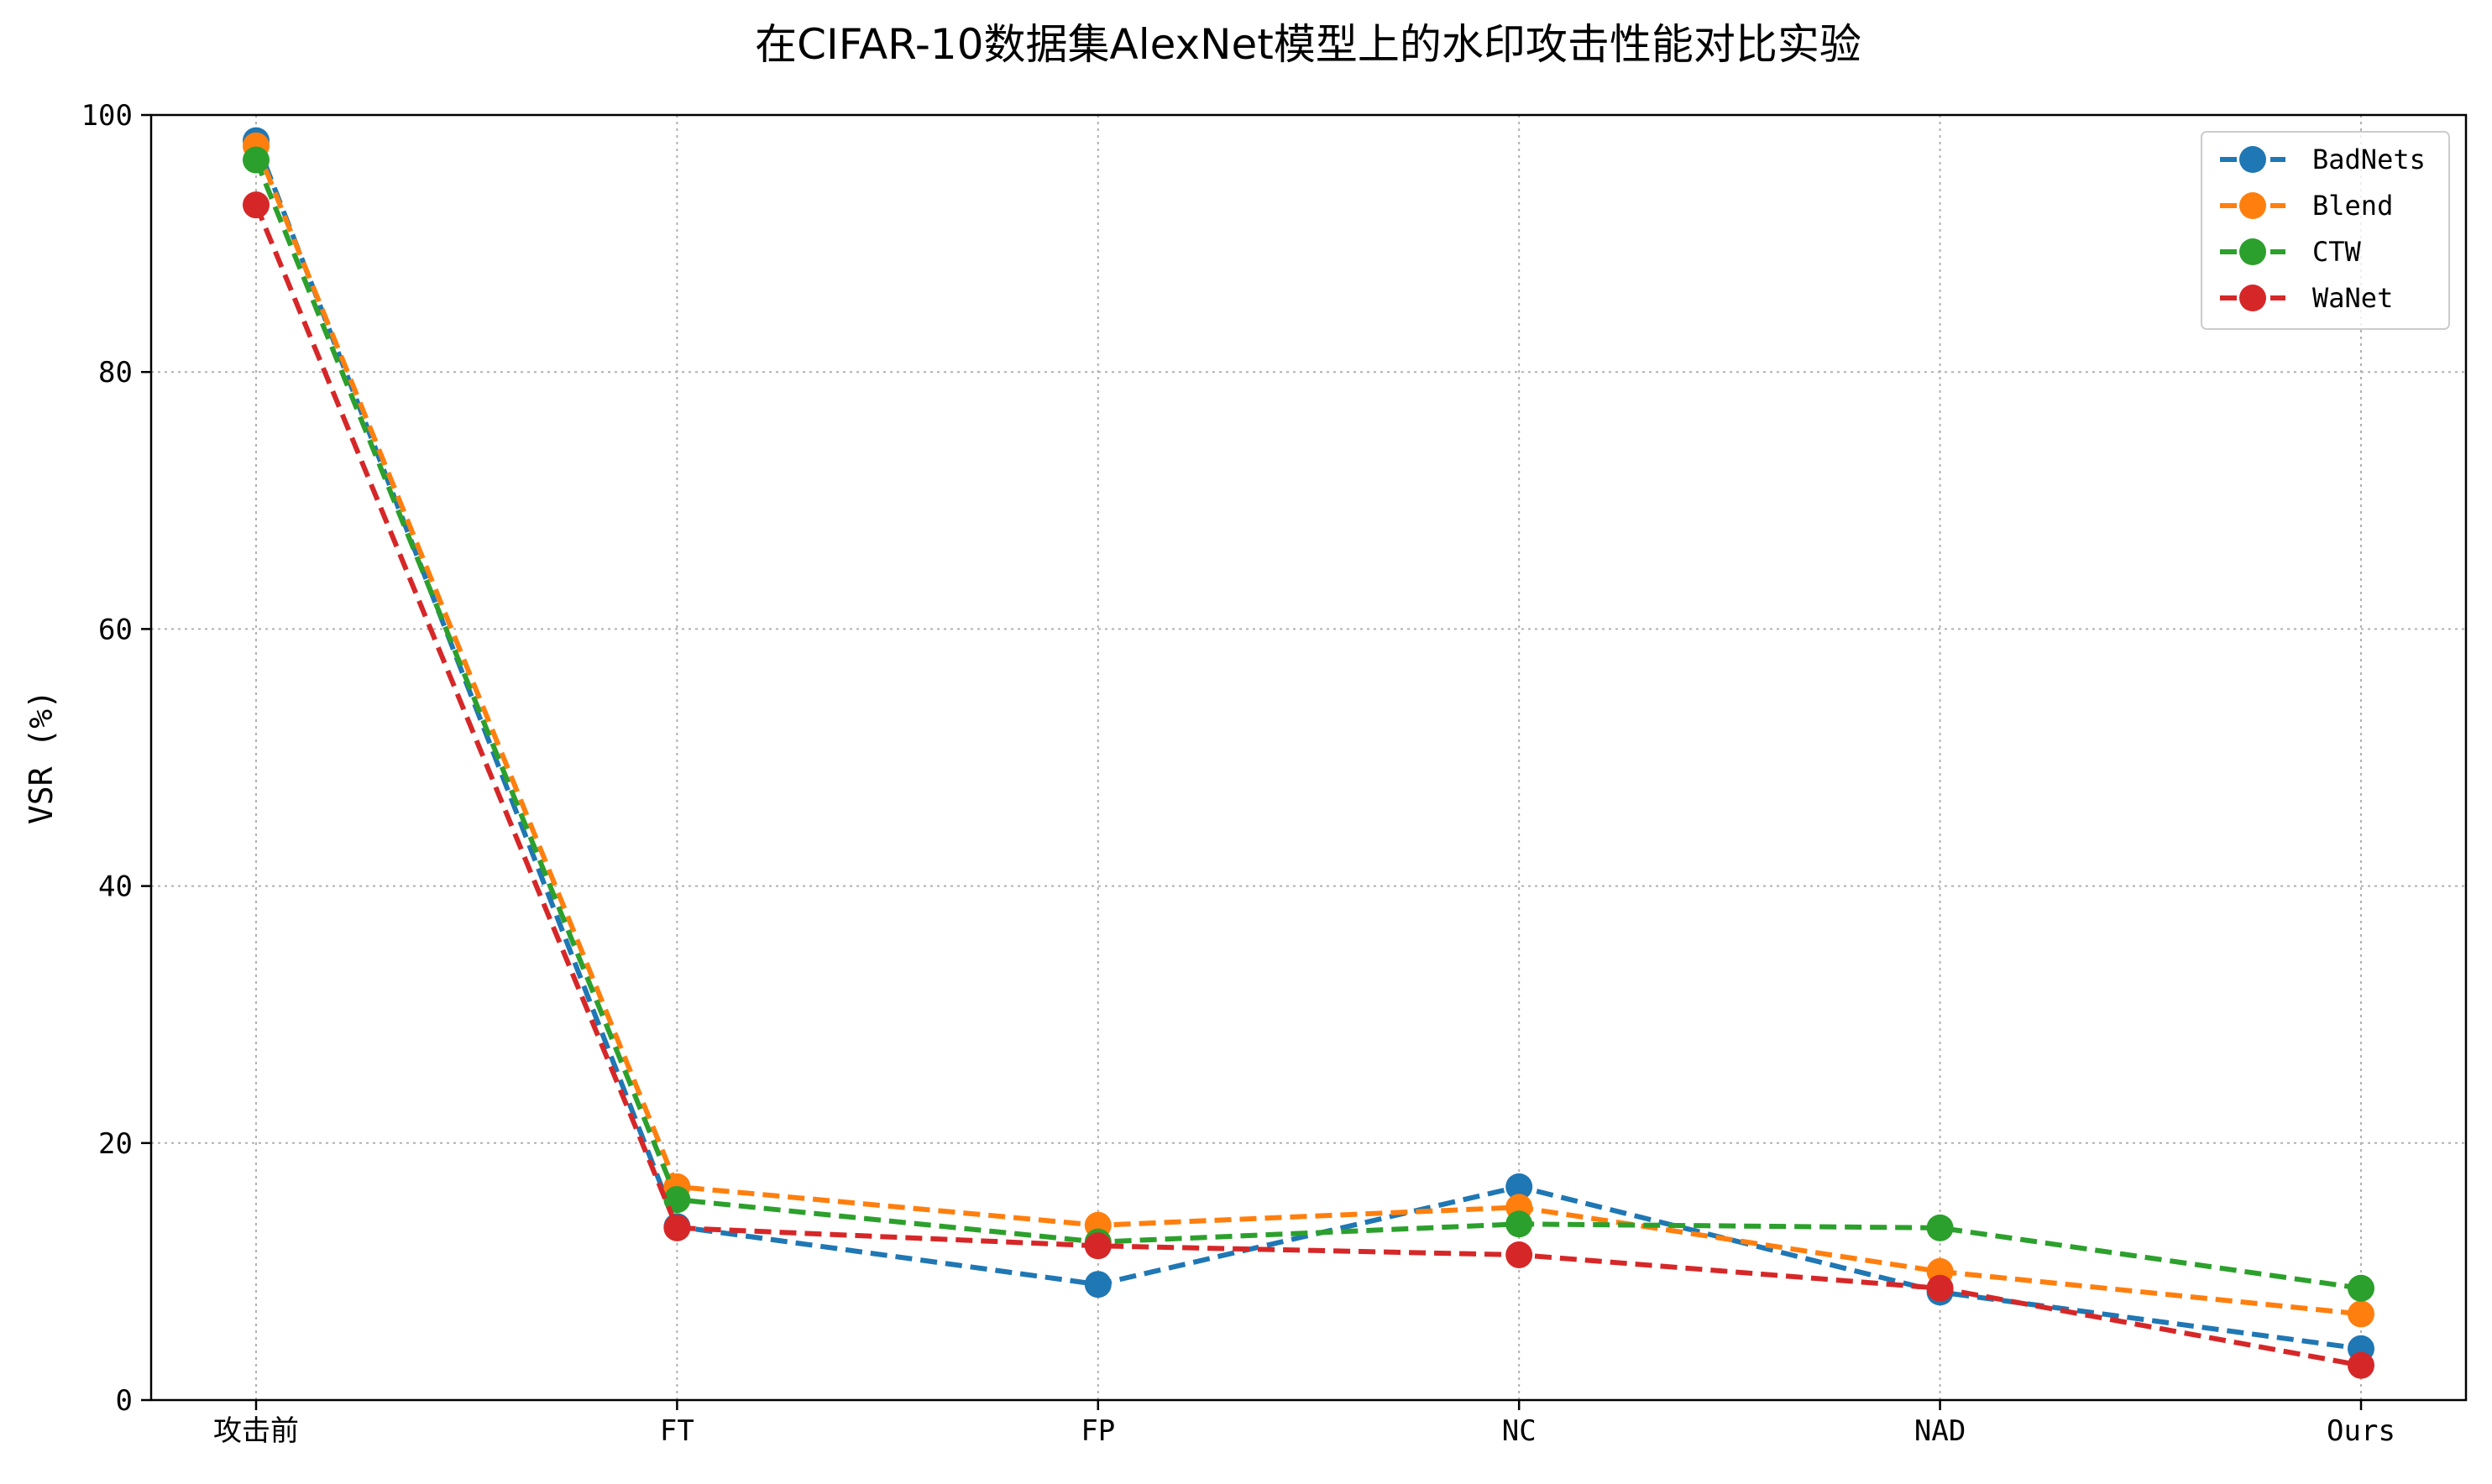 This screenshot has height=1484, width=2492. Describe the element at coordinates (2369, 159) in the screenshot. I see `legend-label-badnets: BadNets` at that location.